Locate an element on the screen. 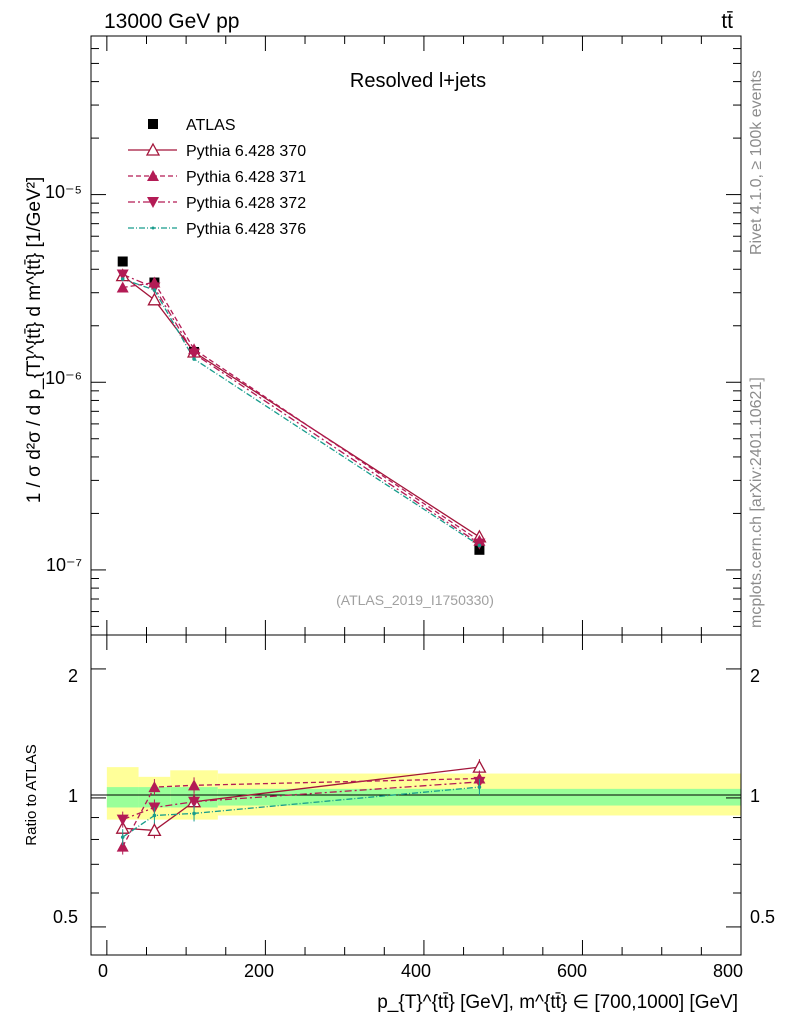 The height and width of the screenshot is (1024, 786). x-tick-label-600: 600 is located at coordinates (572, 971).